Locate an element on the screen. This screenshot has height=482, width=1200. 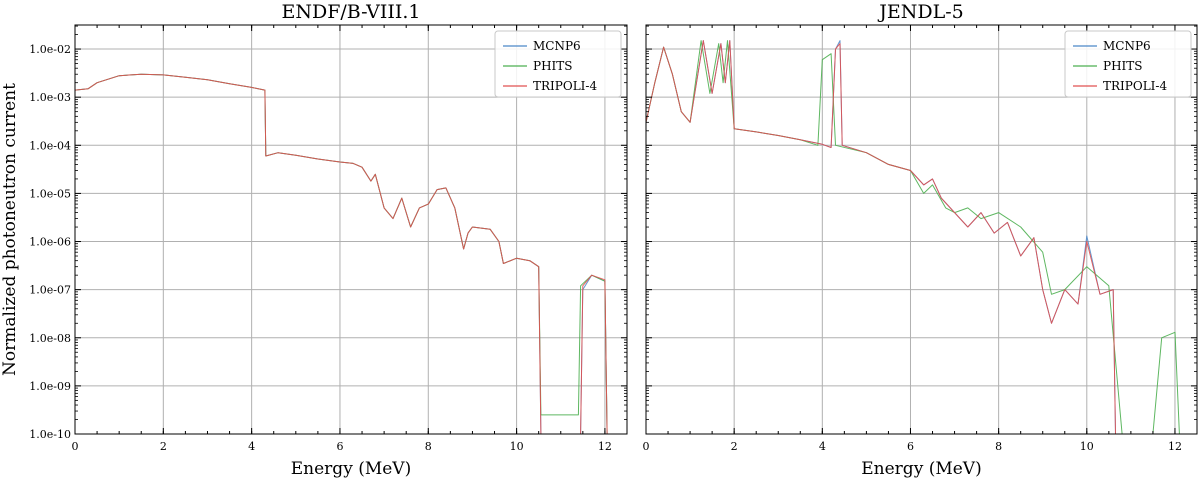
y-tick-label: 1.0e-08 is located at coordinates (50, 338).